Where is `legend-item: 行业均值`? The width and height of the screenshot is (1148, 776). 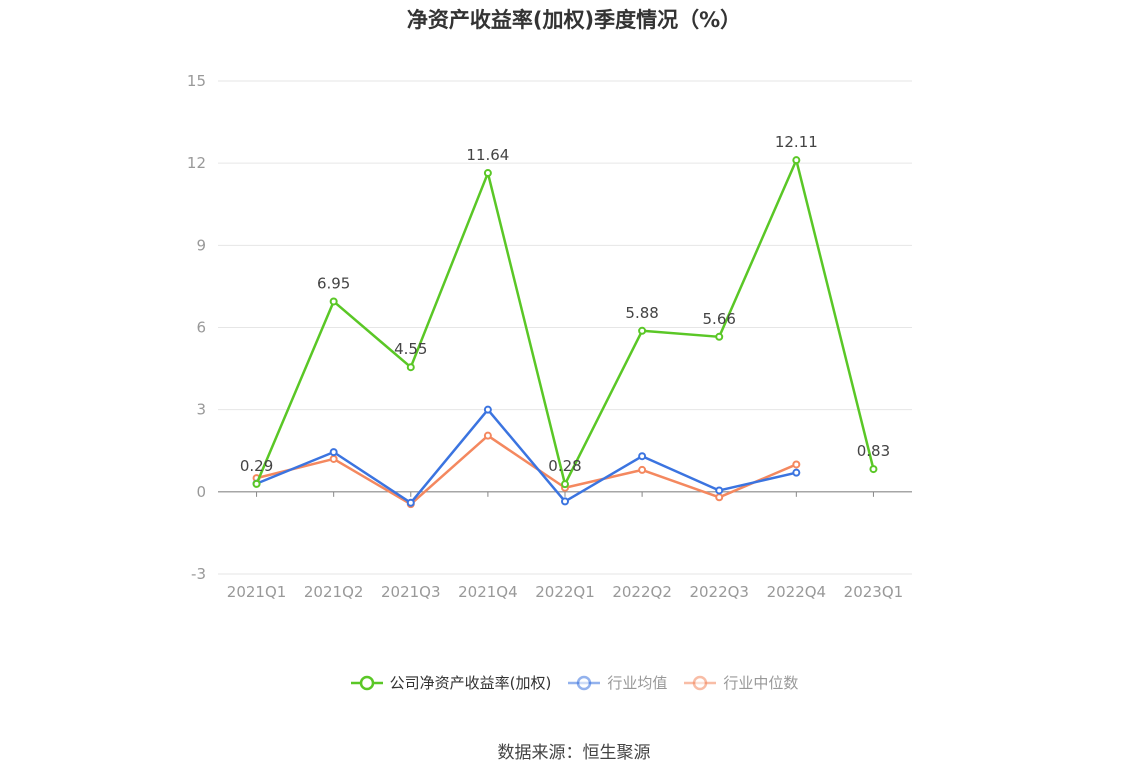
legend-item: 行业均值 is located at coordinates (617, 682).